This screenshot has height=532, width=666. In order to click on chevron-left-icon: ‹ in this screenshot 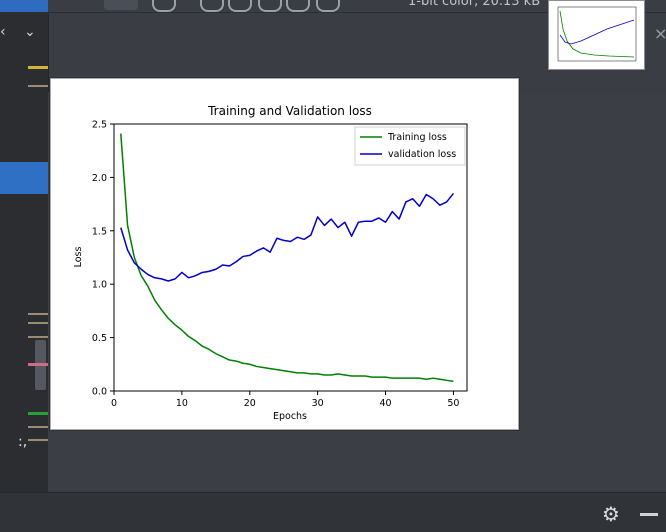, I will do `click(3, 32)`.